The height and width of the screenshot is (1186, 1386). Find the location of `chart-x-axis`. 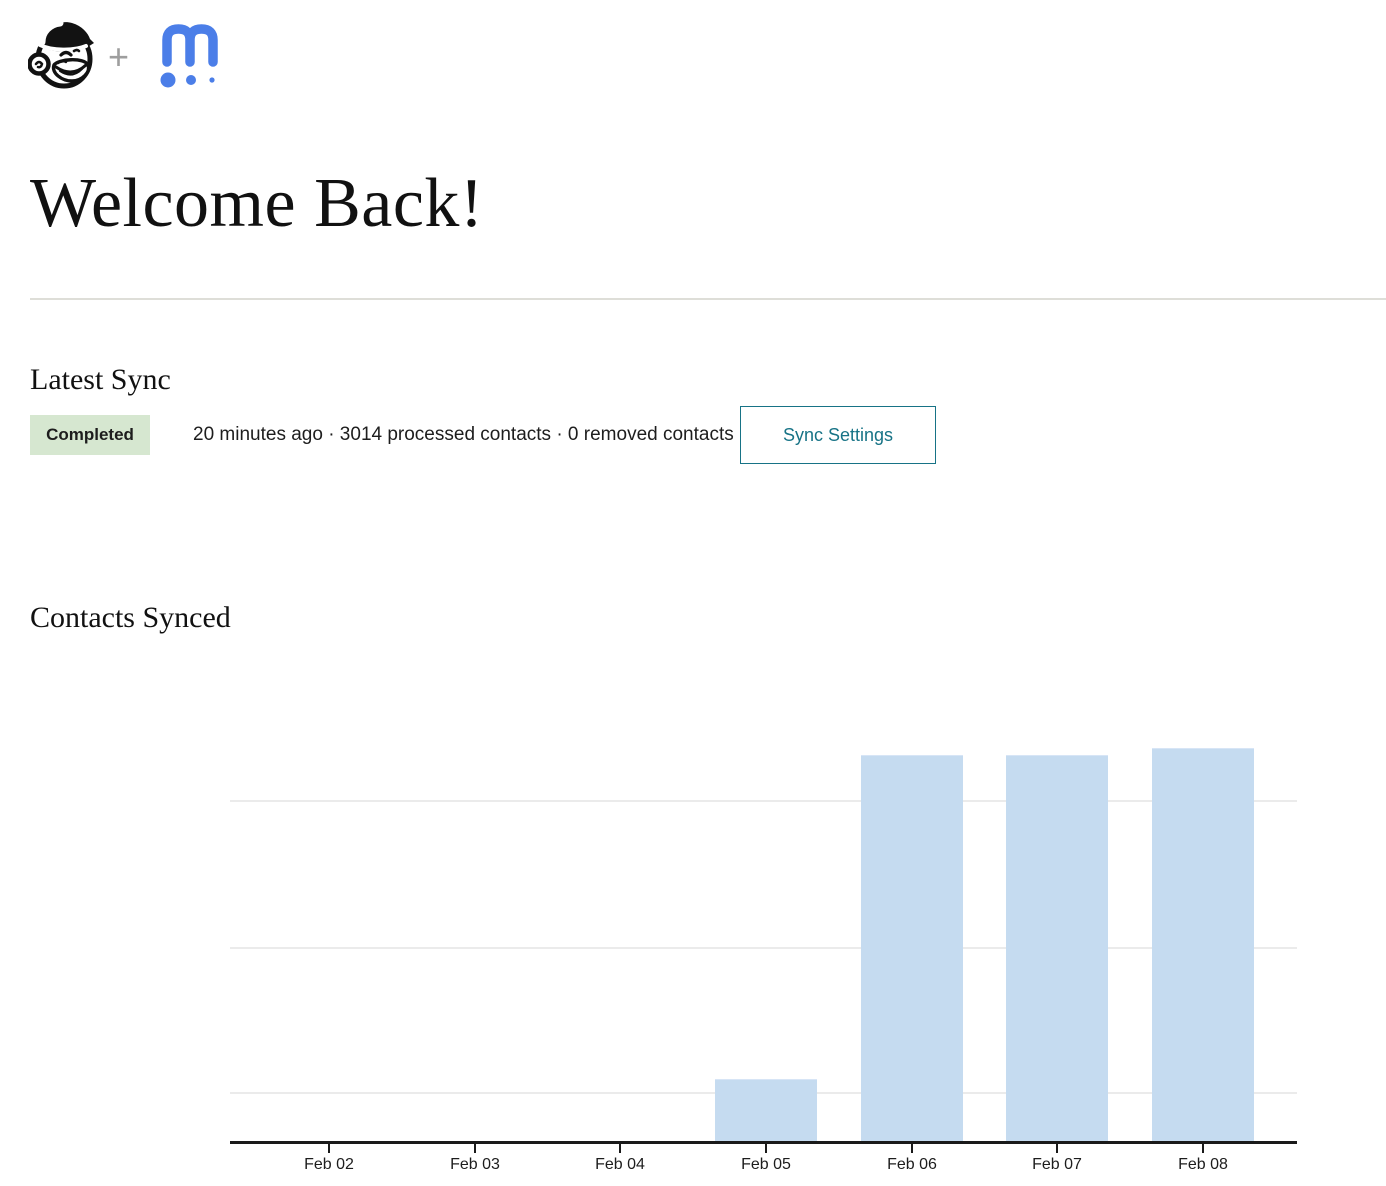

chart-x-axis is located at coordinates (763, 1142).